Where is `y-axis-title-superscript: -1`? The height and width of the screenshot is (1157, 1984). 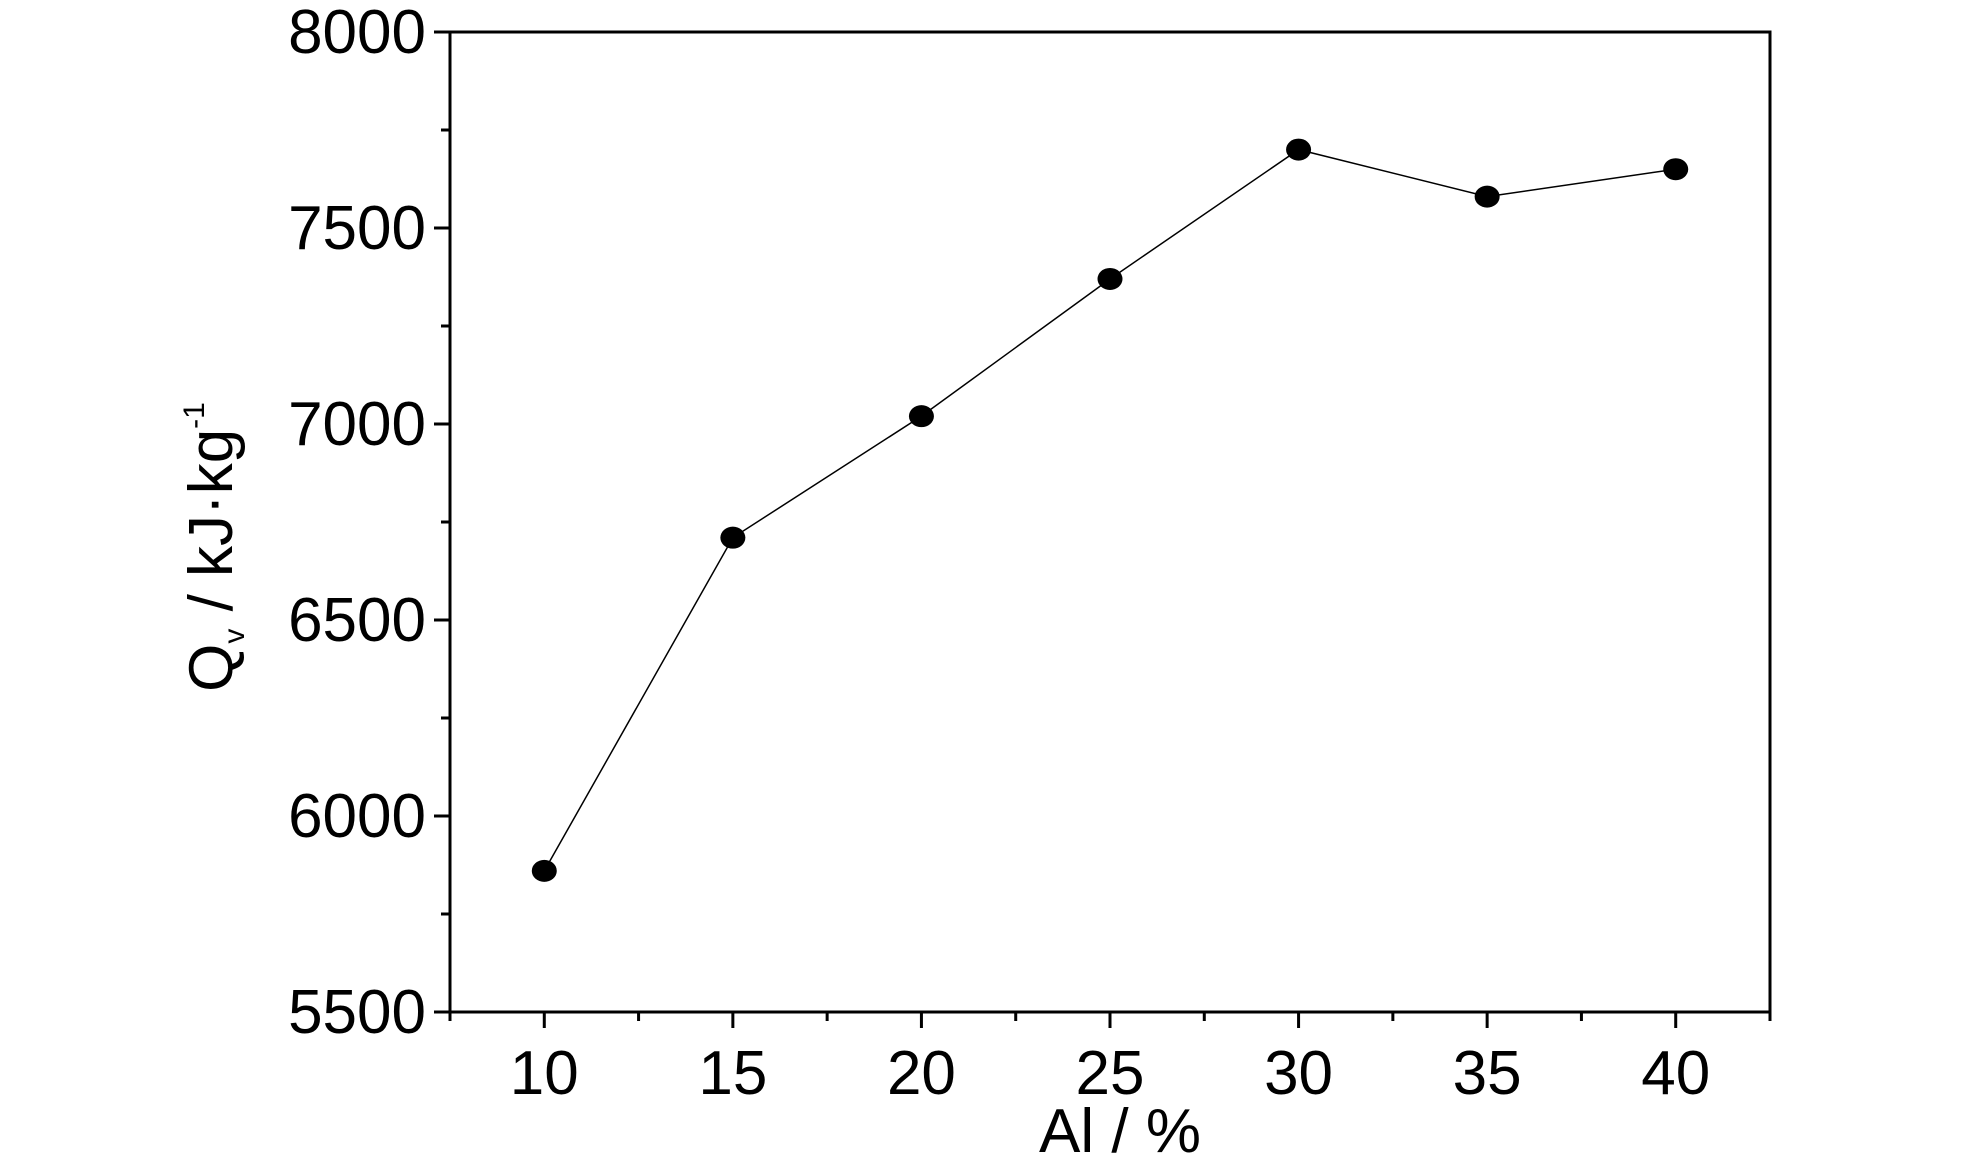 y-axis-title-superscript: -1 is located at coordinates (194, 415).